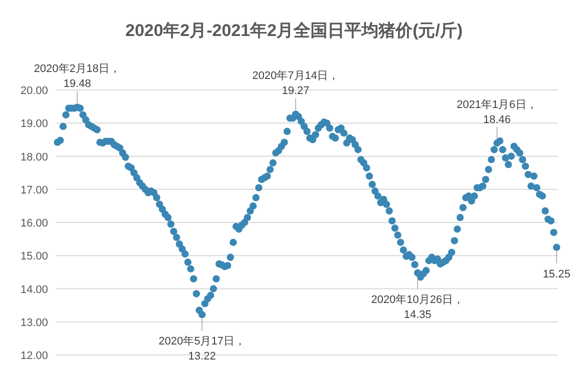 The width and height of the screenshot is (588, 379). Describe the element at coordinates (296, 84) in the screenshot. I see `data-label: 2020年7月14日， 19.27` at that location.